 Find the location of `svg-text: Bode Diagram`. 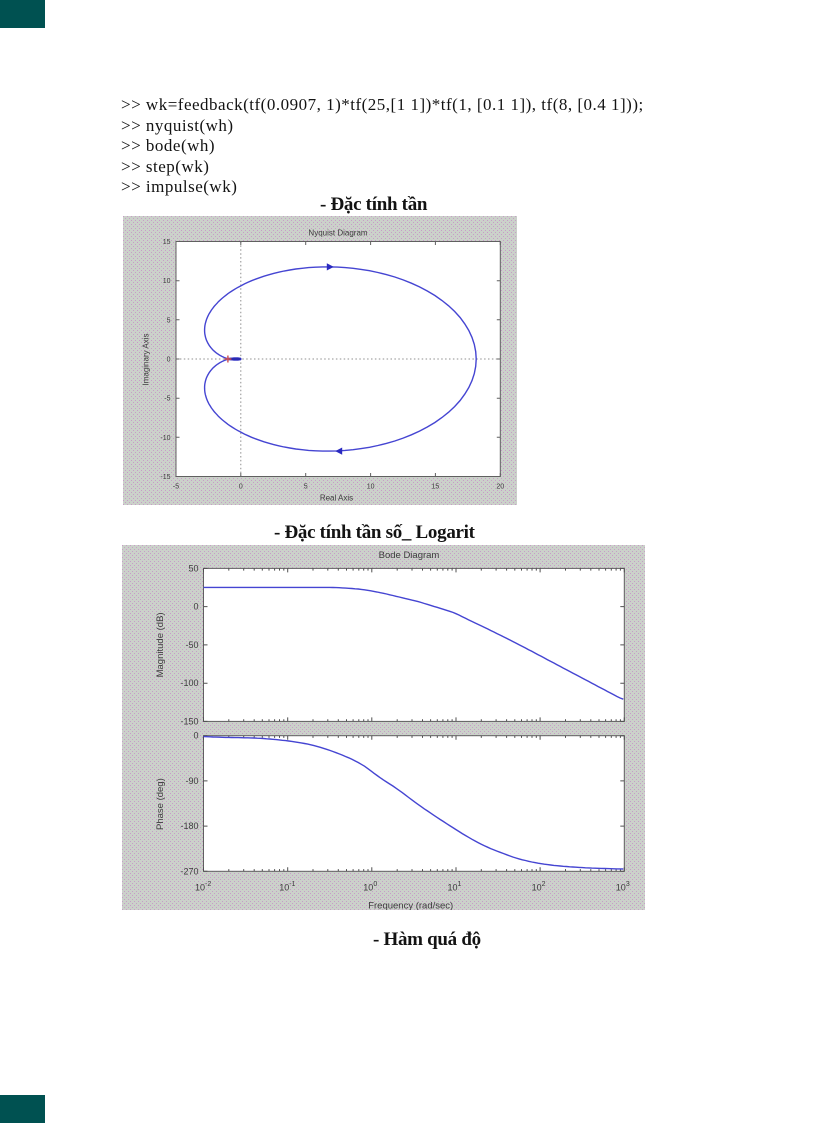

svg-text: Bode Diagram is located at coordinates (409, 555).